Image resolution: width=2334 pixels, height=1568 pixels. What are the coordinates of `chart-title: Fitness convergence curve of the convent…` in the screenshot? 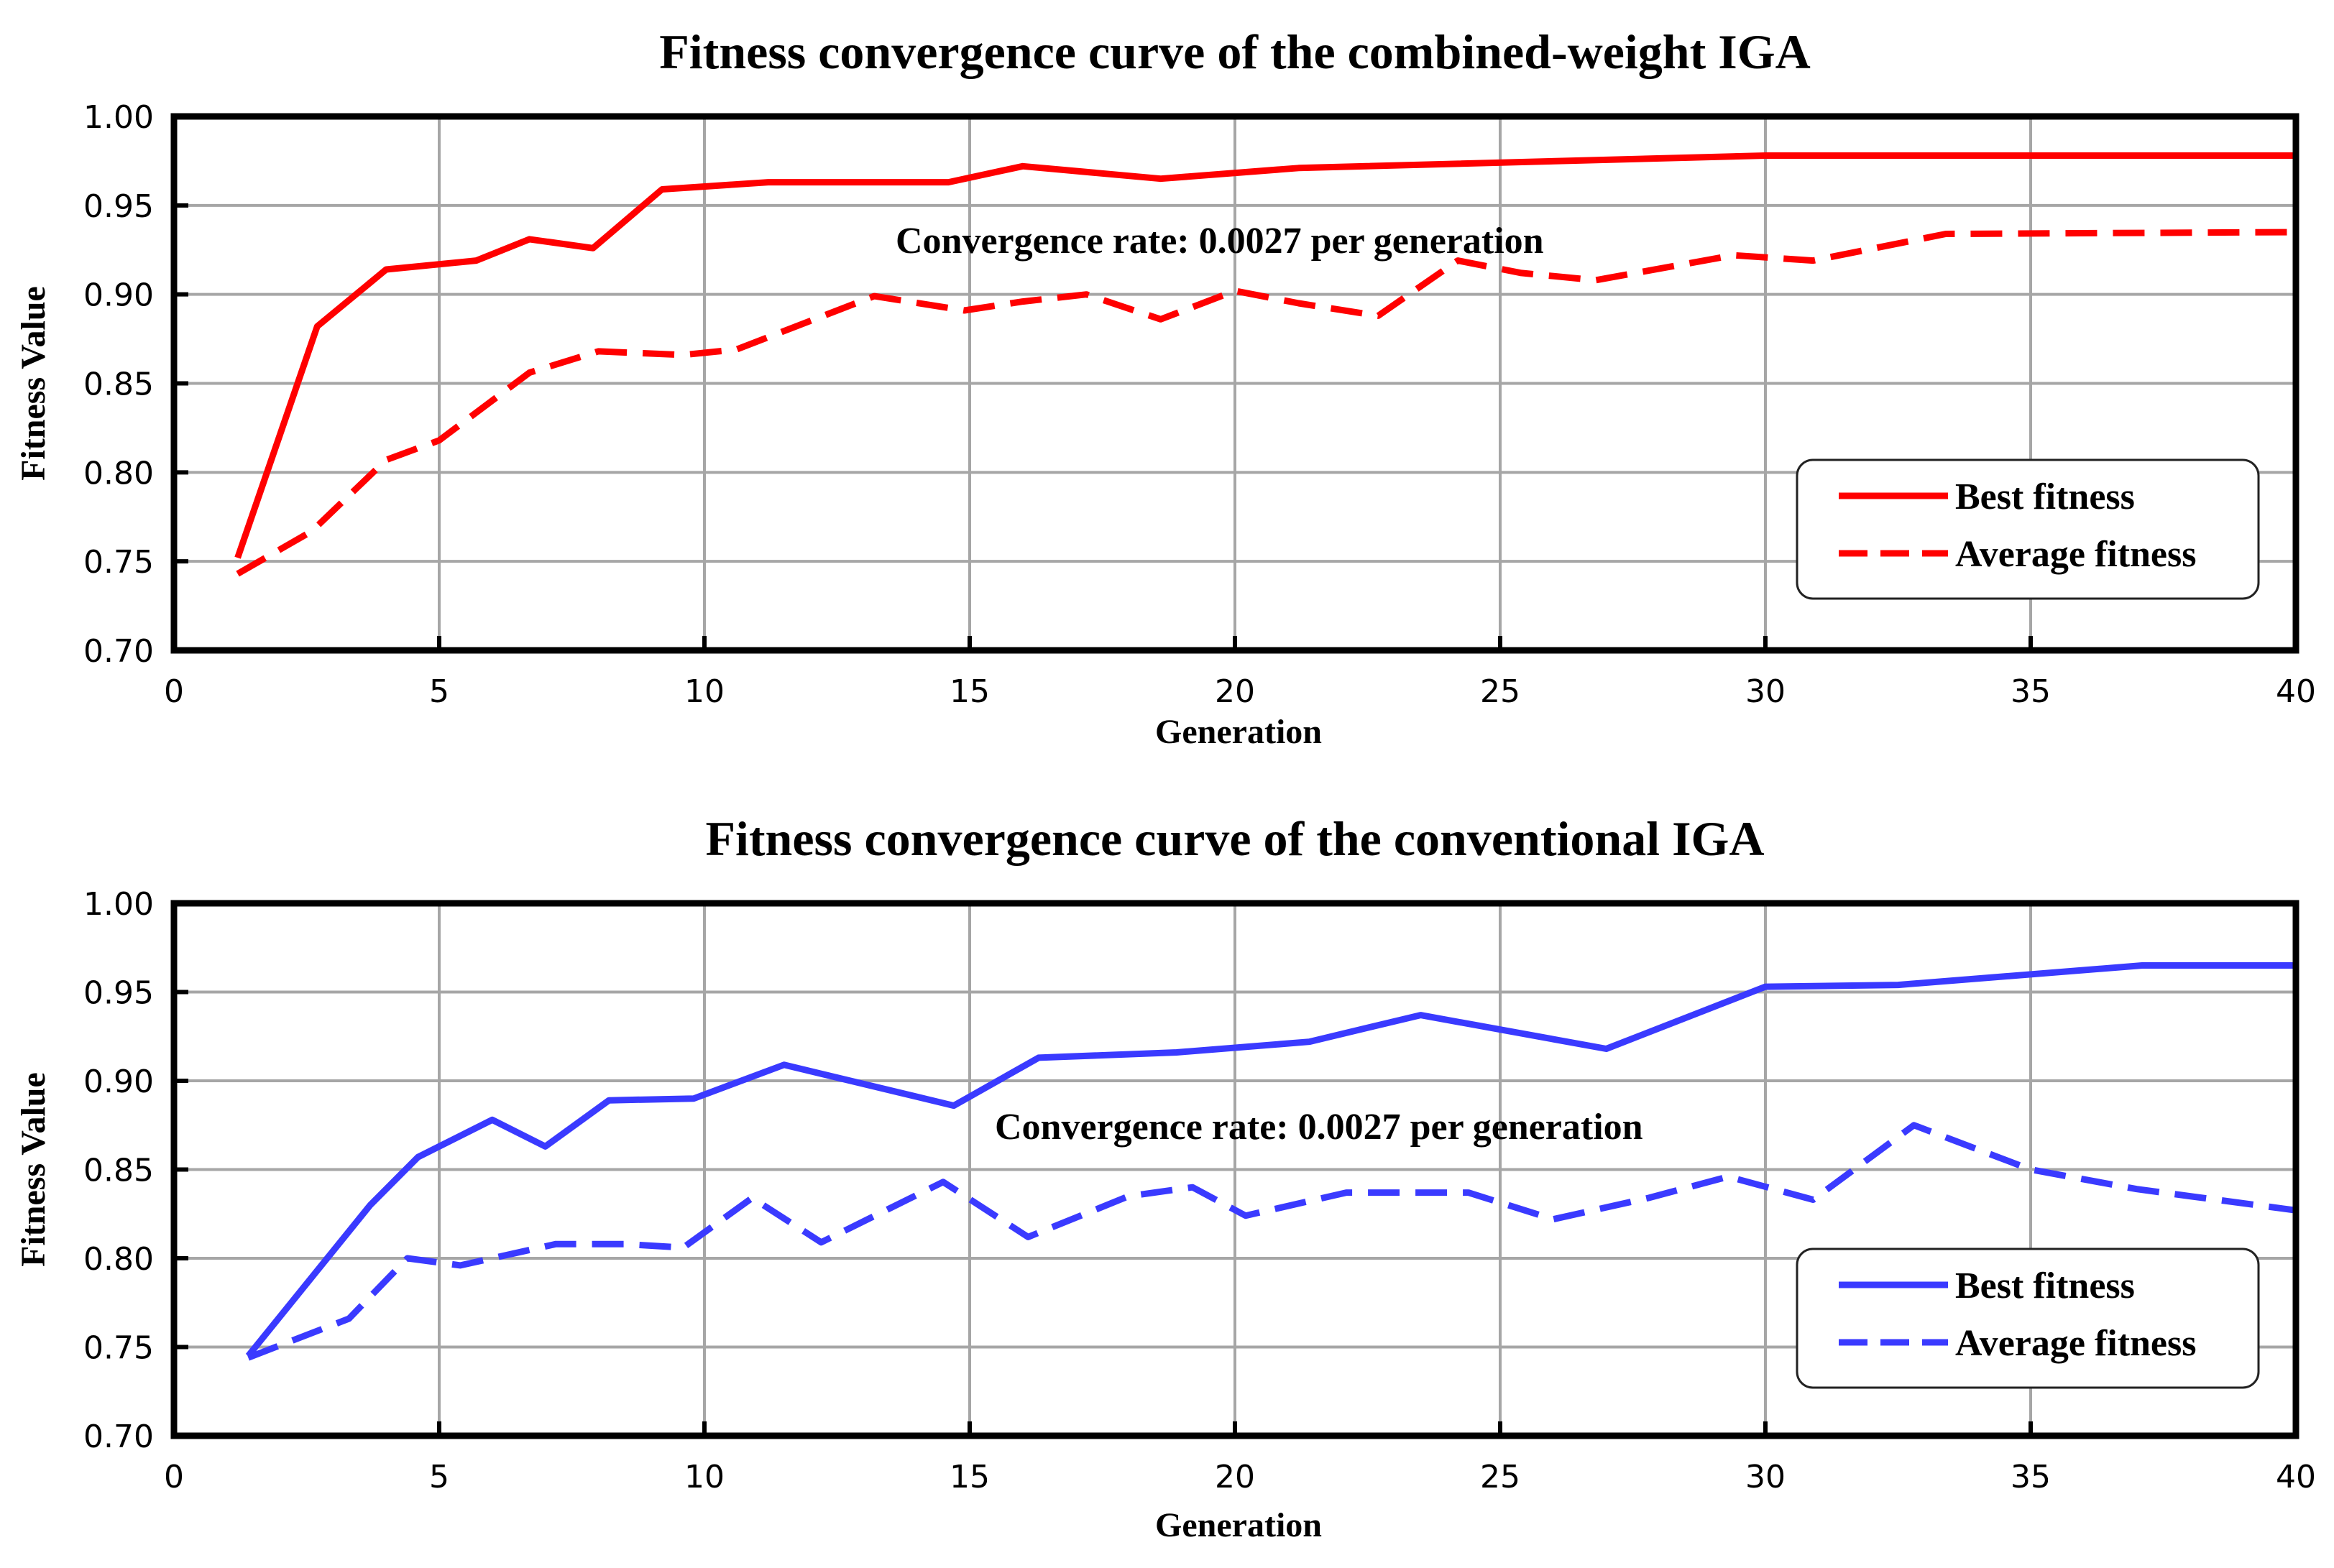 It's located at (1234, 838).